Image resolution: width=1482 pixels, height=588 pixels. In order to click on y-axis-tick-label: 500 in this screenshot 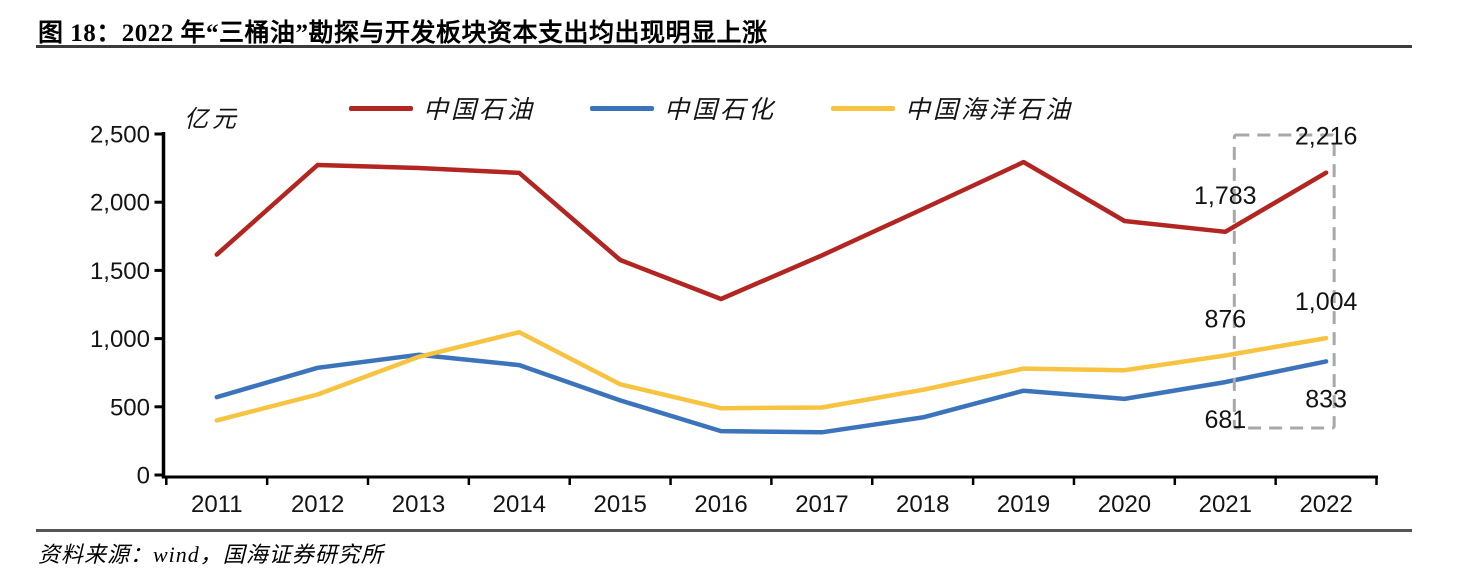, I will do `click(130, 407)`.